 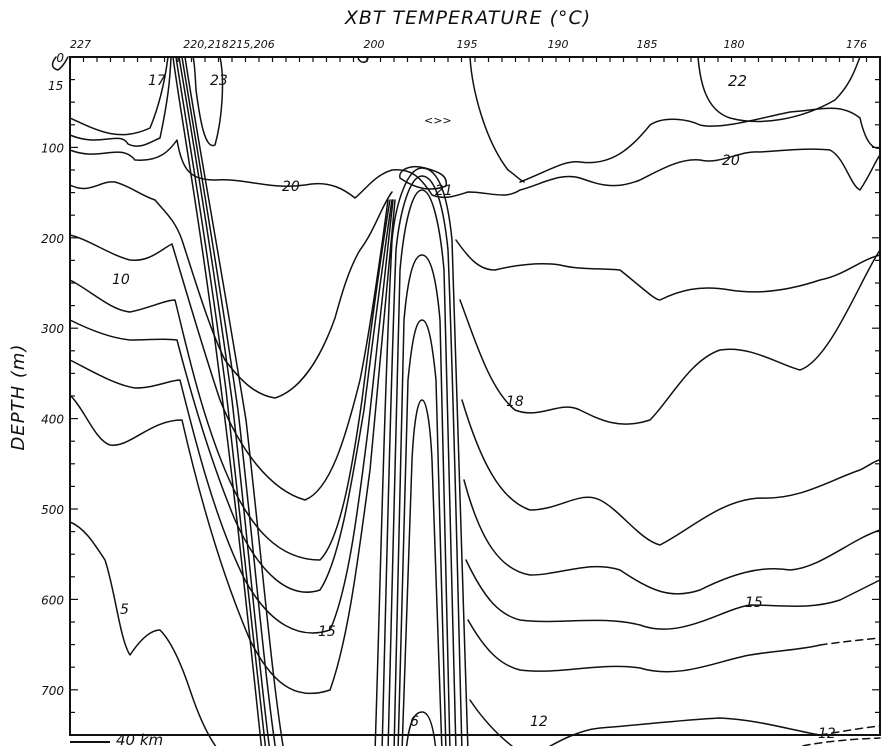 I want to click on isotherm-22-lens, so click(x=779, y=89).